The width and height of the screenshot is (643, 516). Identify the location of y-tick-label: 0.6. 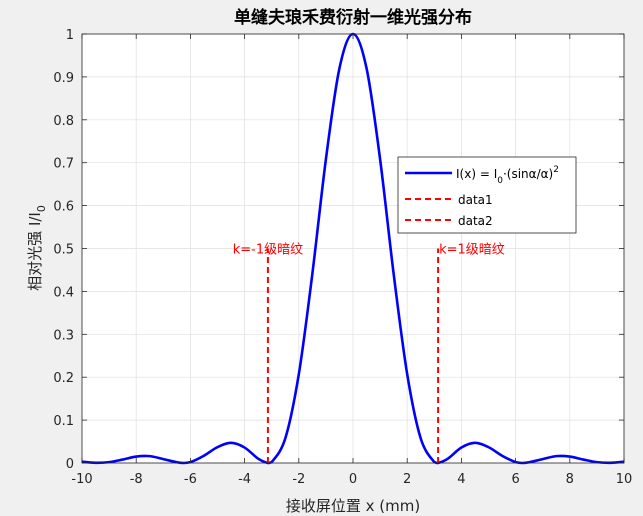
(63, 207).